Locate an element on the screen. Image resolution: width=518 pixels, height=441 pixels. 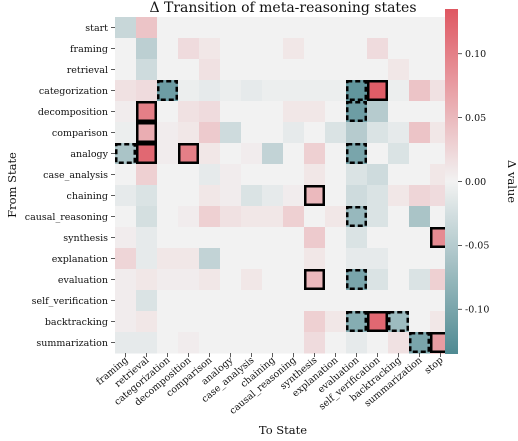
row-label: chaining is located at coordinates (88, 196).